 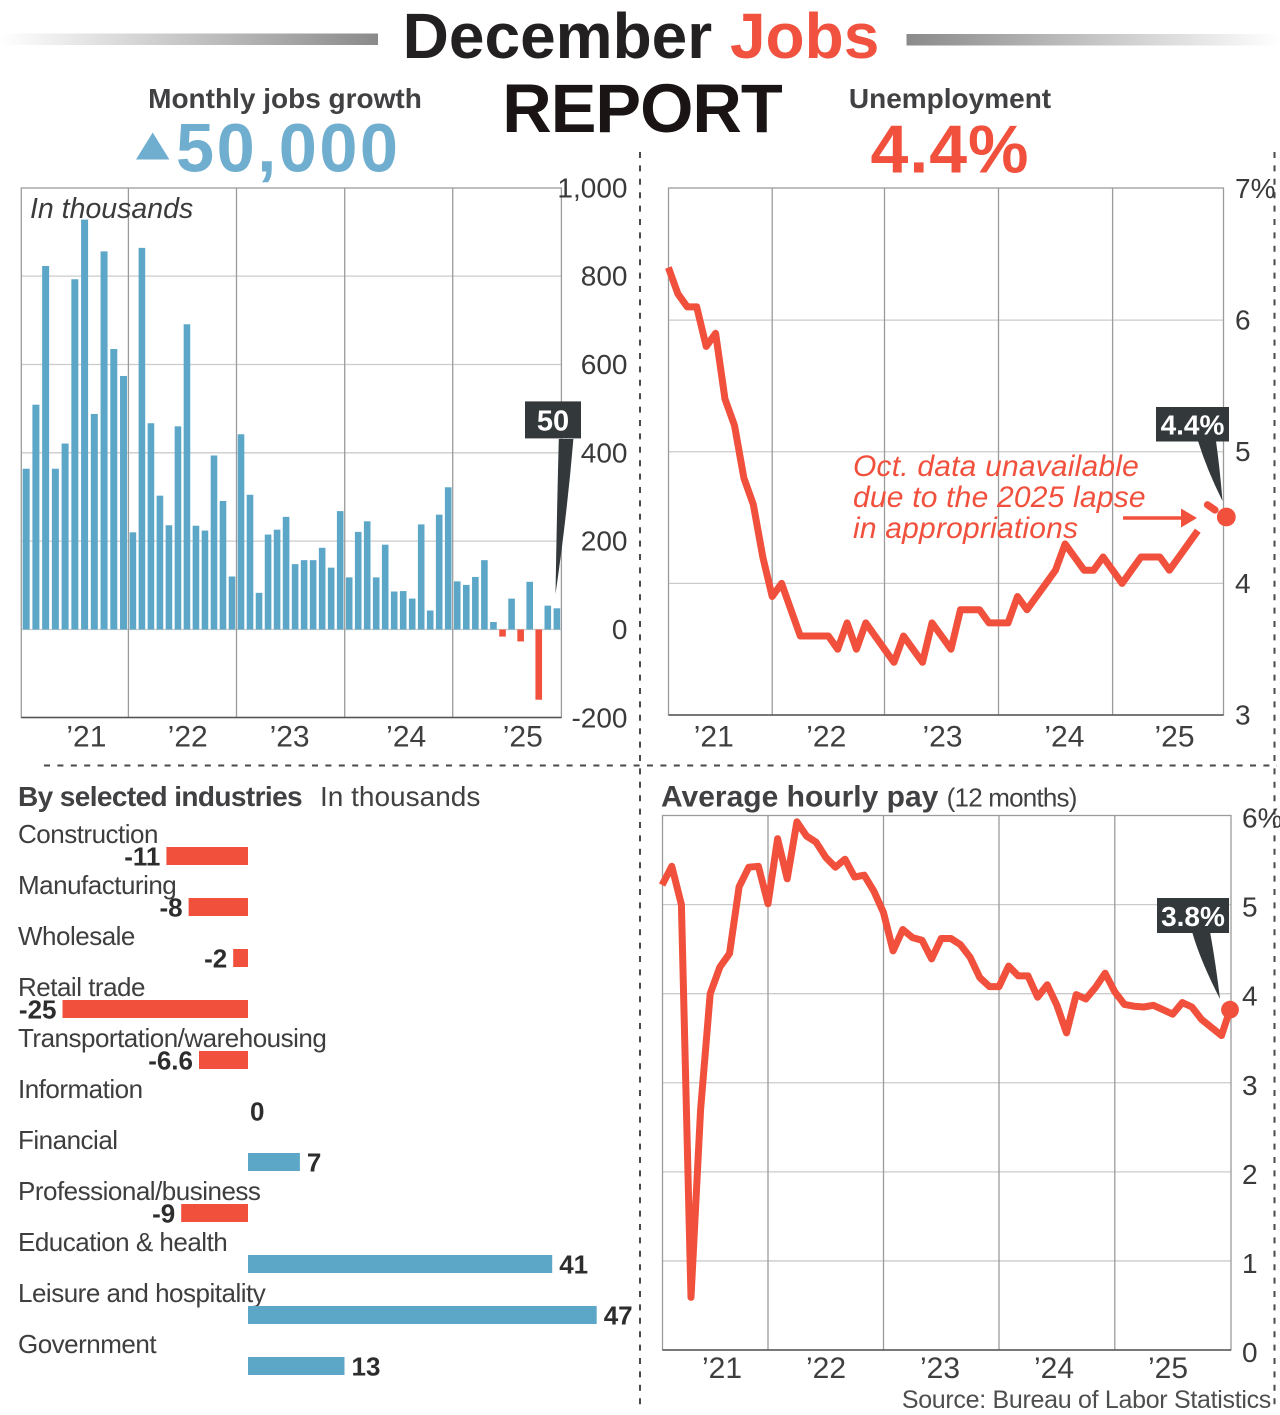 What do you see at coordinates (314, 1163) in the screenshot?
I see `svg-text: 7` at bounding box center [314, 1163].